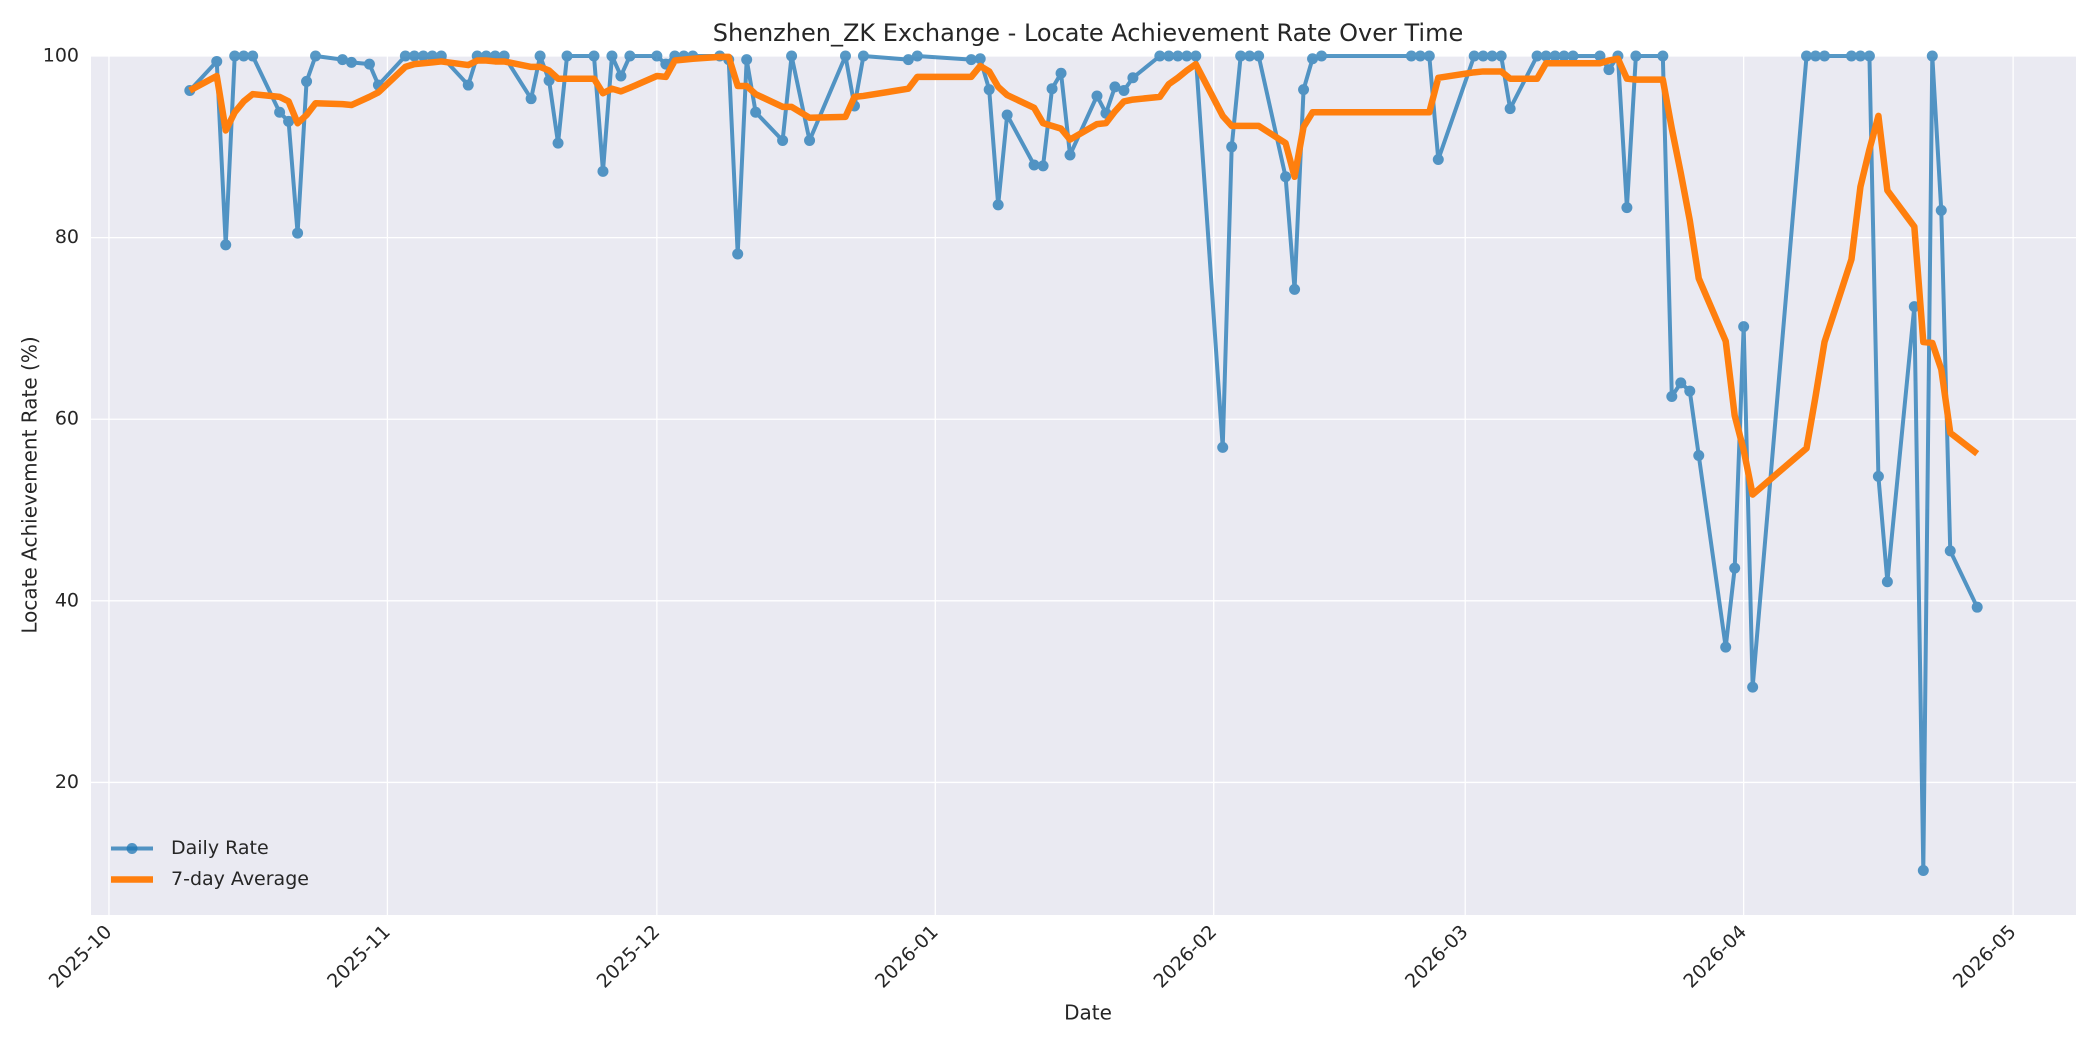 This screenshot has width=2100, height=1050. What do you see at coordinates (1088, 1013) in the screenshot?
I see `x-axis-label: Date` at bounding box center [1088, 1013].